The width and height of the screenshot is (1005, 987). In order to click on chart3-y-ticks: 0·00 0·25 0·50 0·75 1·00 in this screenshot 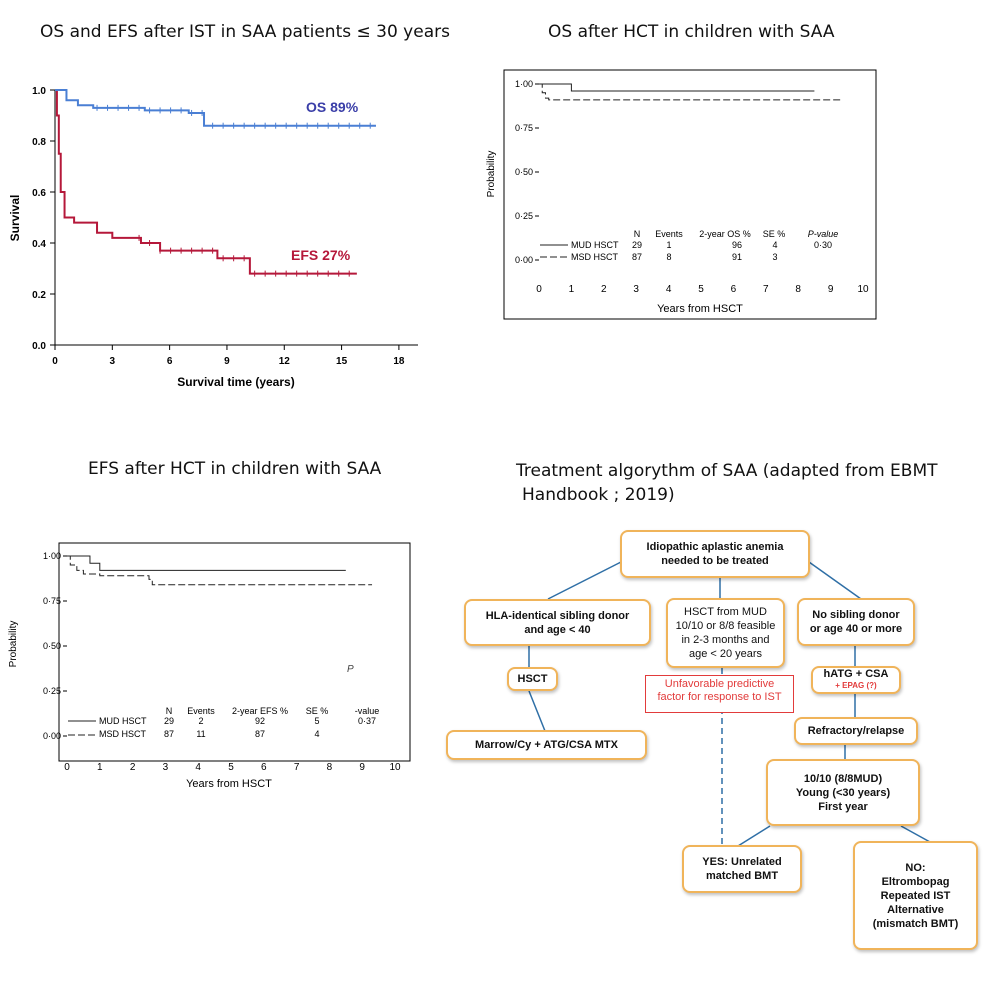, I will do `click(55, 646)`.